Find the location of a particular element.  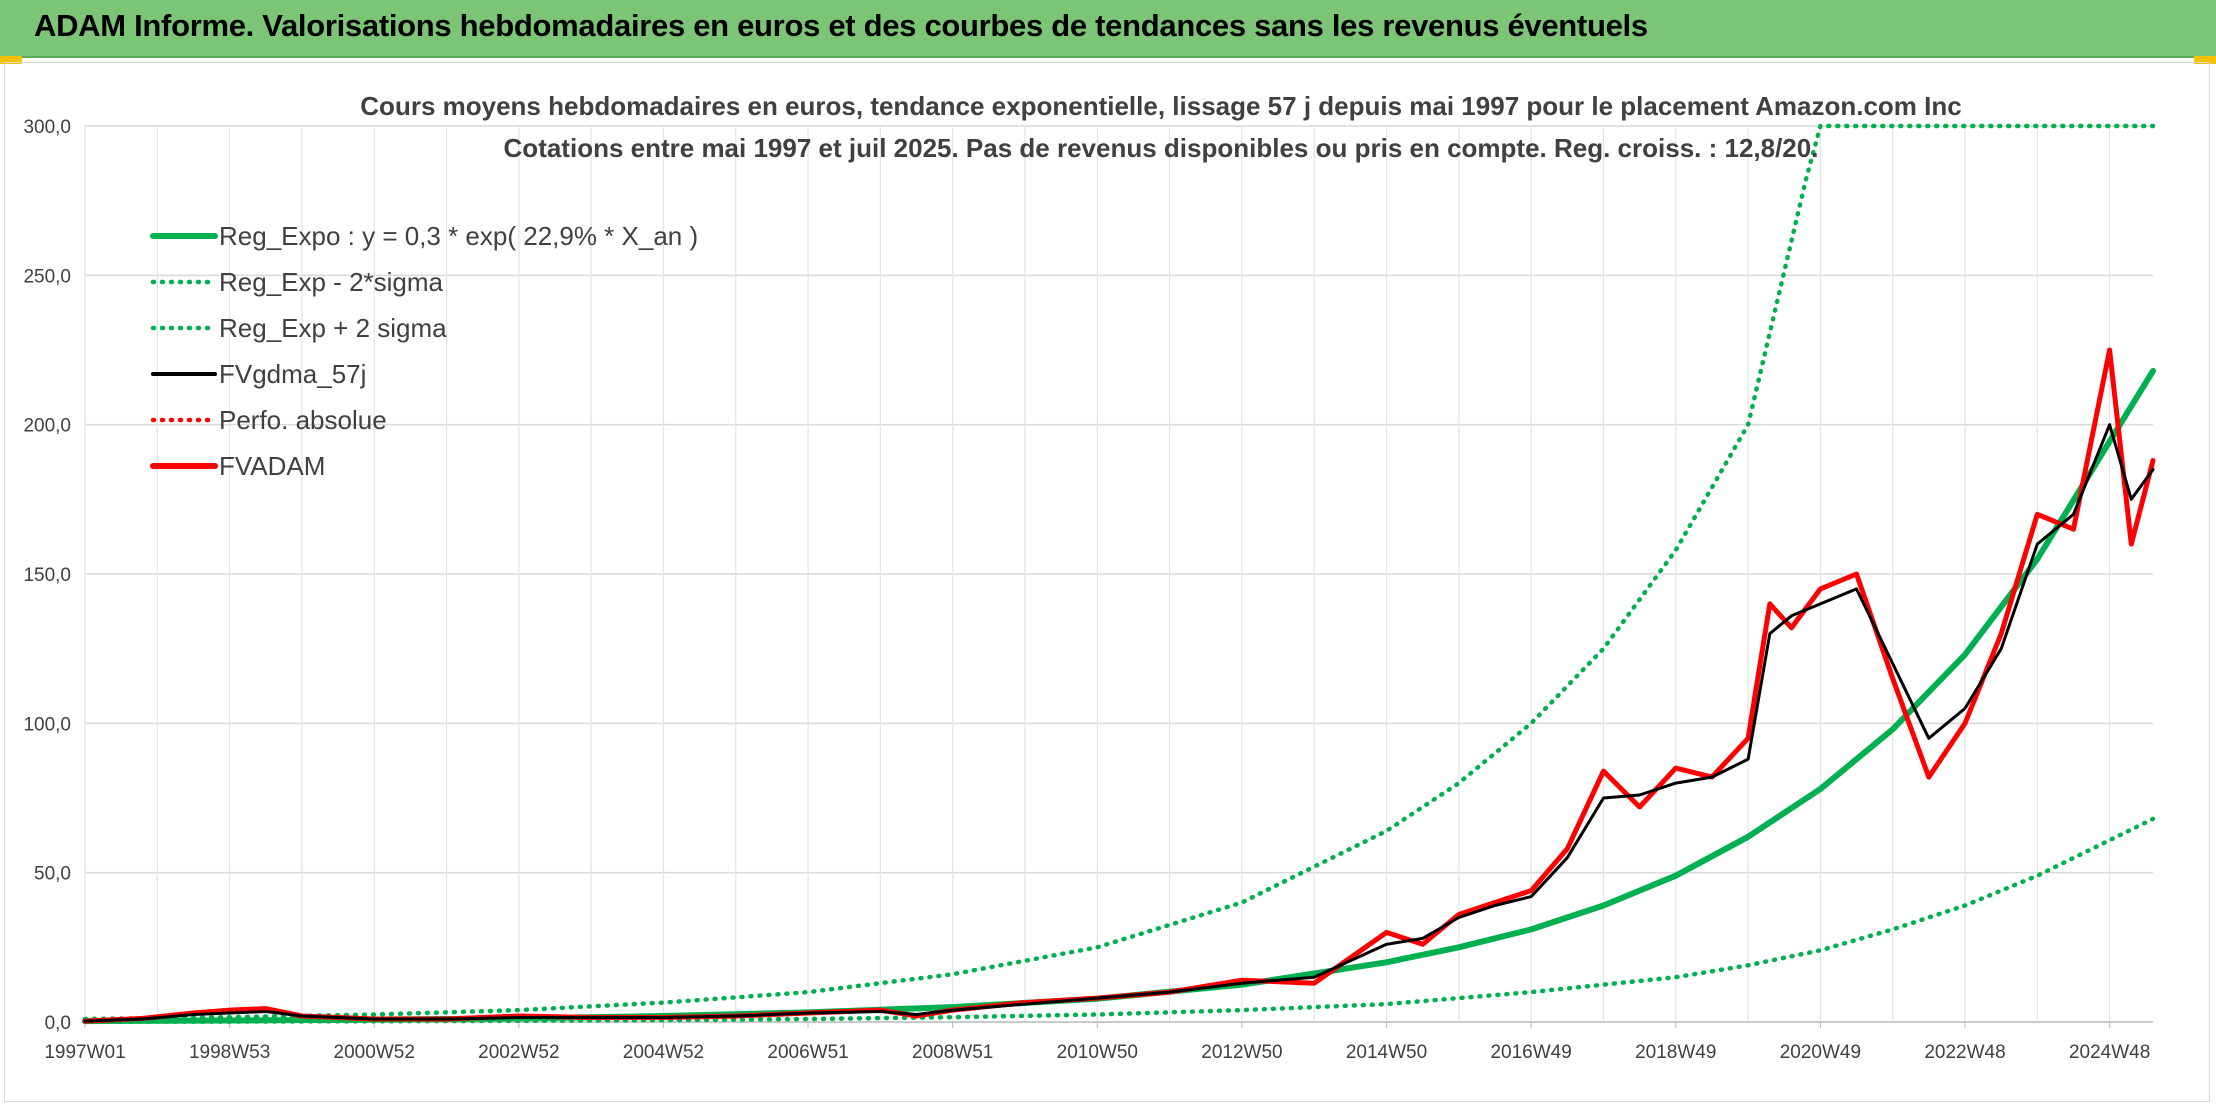

legend-label: FVADAM is located at coordinates (272, 466).